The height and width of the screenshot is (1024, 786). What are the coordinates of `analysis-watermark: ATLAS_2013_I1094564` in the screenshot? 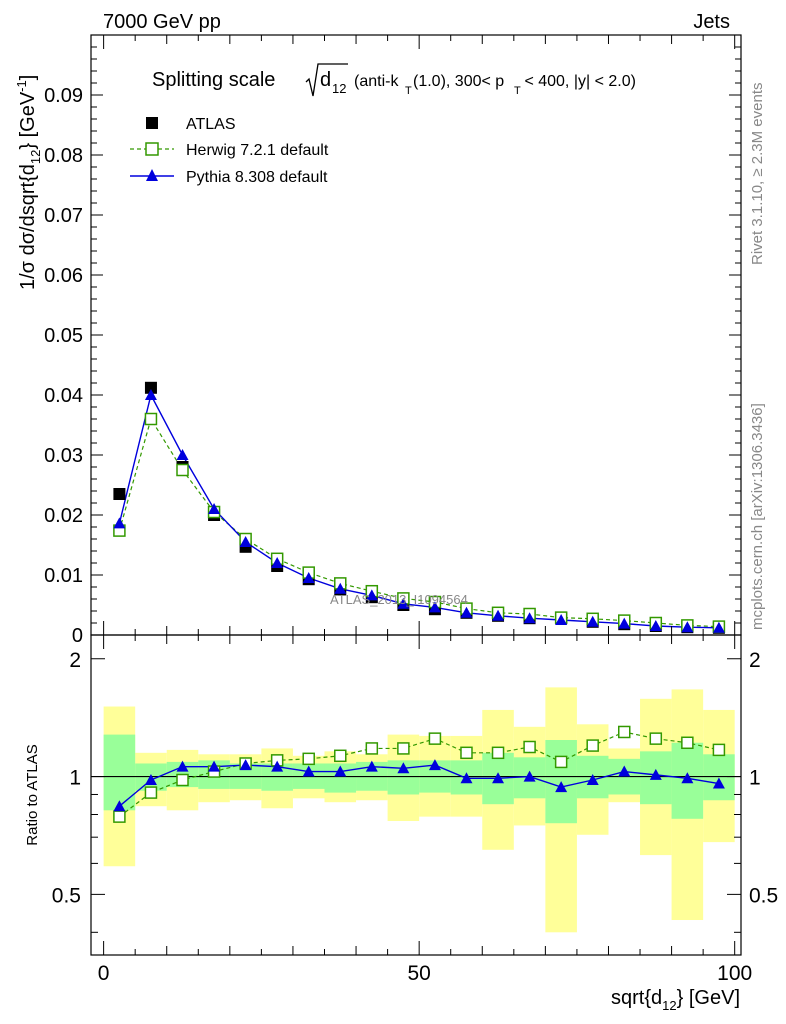 It's located at (399, 599).